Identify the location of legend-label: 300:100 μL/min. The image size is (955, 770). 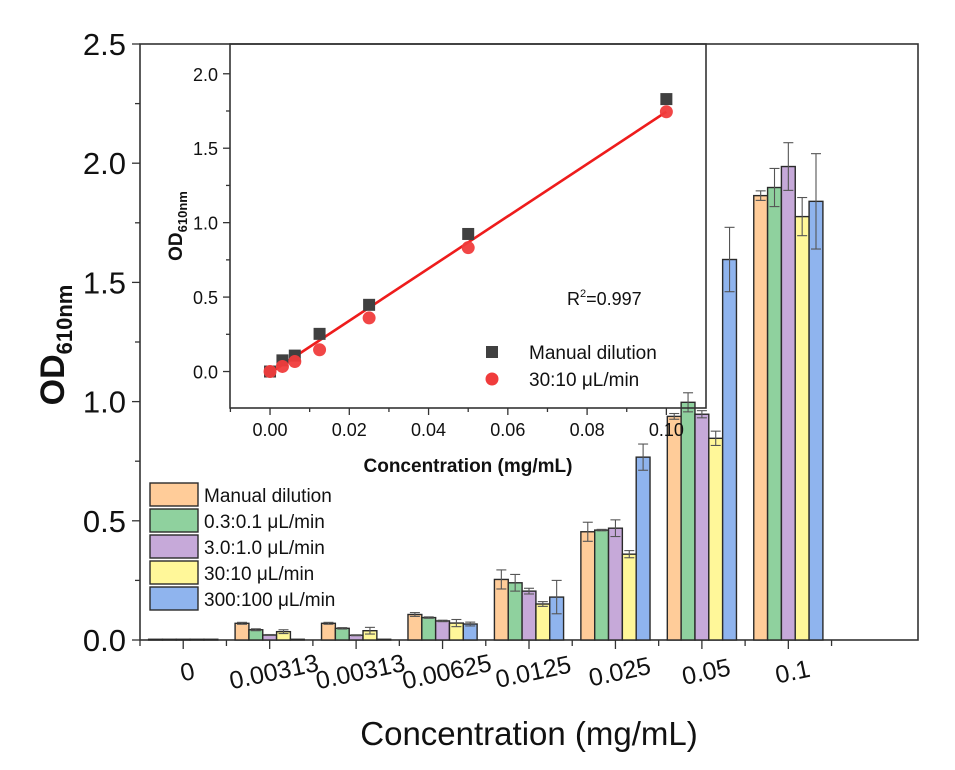
(269, 600).